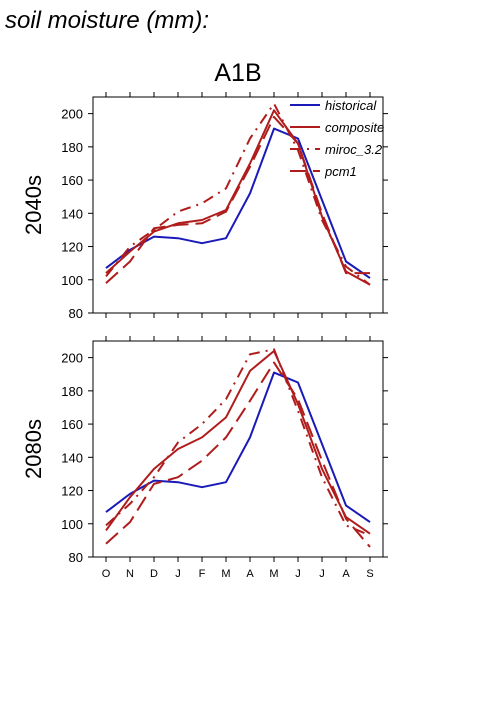 Image resolution: width=501 pixels, height=709 pixels. What do you see at coordinates (107, 20) in the screenshot?
I see `figure-title: soil moisture (mm):` at bounding box center [107, 20].